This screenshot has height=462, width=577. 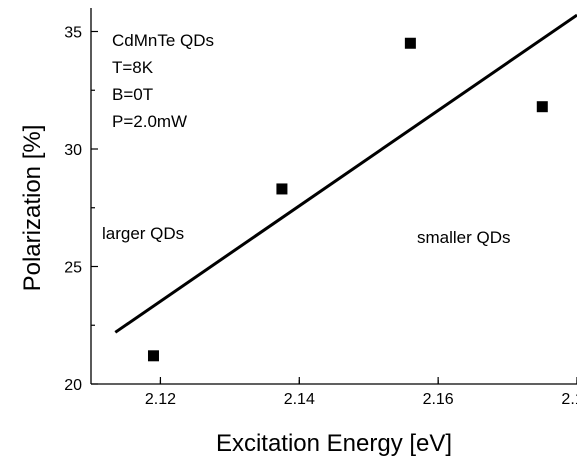 What do you see at coordinates (132, 94) in the screenshot?
I see `info-line-3: B=0T` at bounding box center [132, 94].